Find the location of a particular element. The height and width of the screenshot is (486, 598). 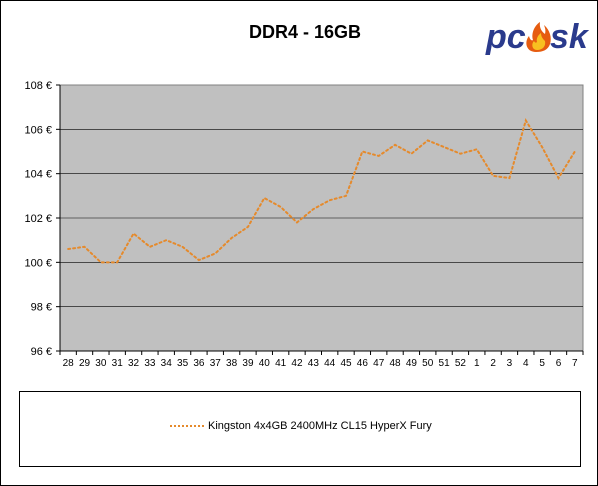

legend-label: Kingston 4x4GB 2400MHz CL15 HyperX Fury is located at coordinates (320, 426).